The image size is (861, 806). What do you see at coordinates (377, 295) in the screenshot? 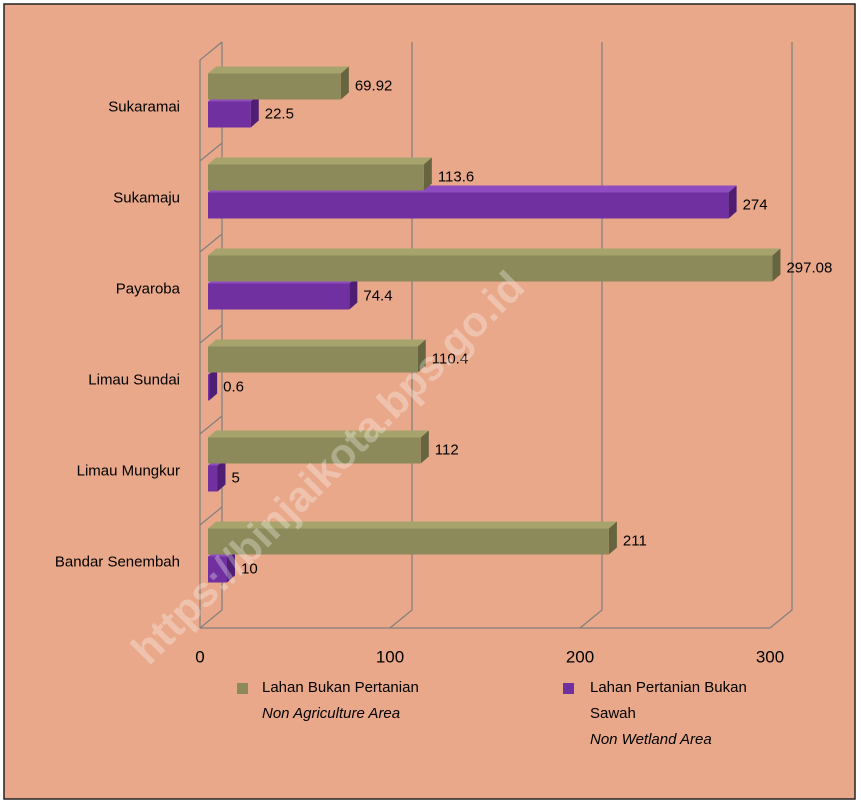
I see `data-label: 74.4` at bounding box center [377, 295].